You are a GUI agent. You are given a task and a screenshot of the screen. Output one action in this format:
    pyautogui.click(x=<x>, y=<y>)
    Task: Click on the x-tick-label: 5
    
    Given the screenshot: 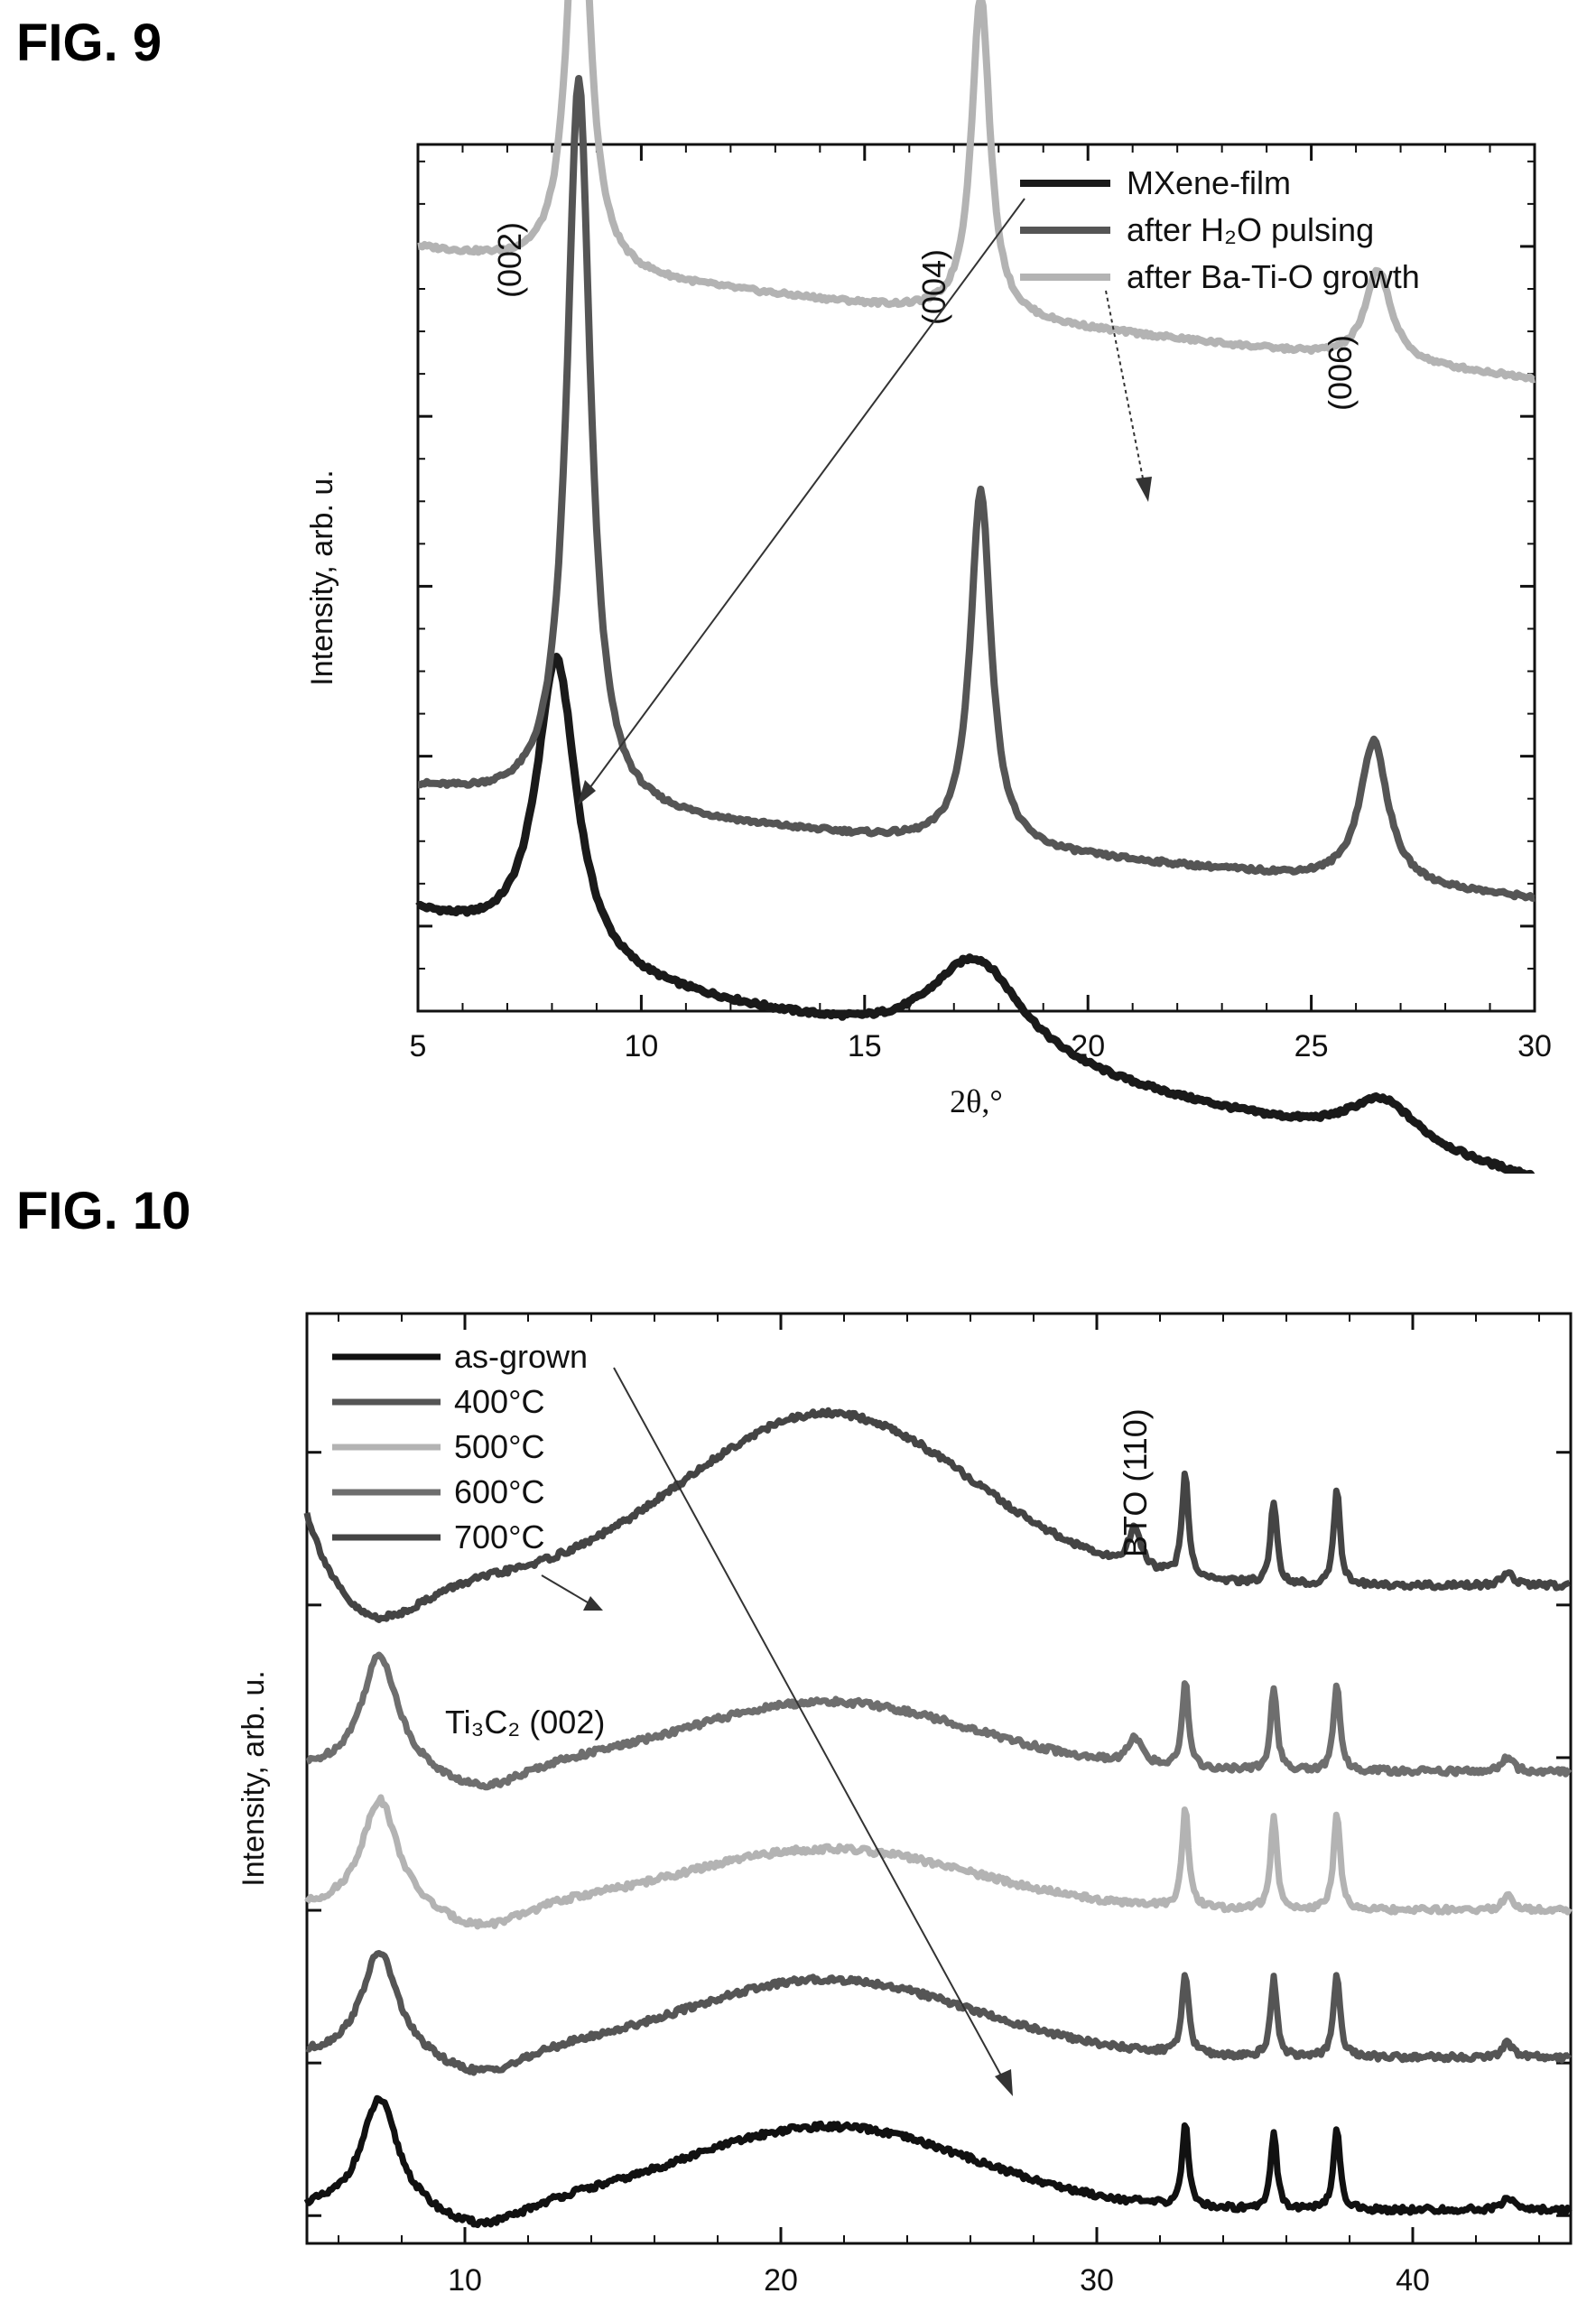 What is the action you would take?
    pyautogui.click(x=418, y=1046)
    